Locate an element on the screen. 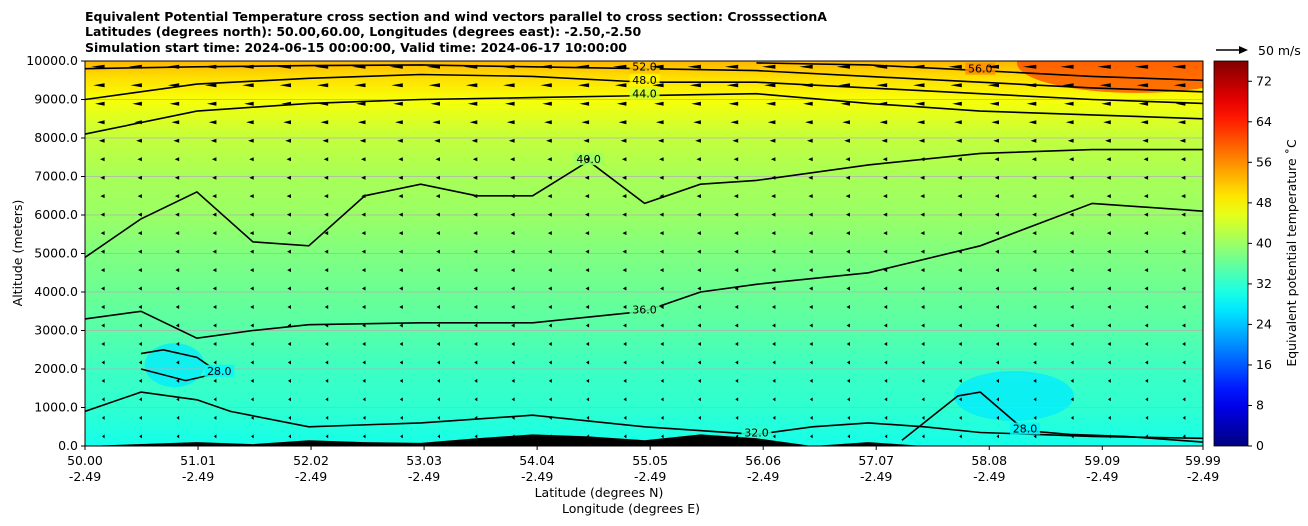 This screenshot has height=526, width=1308. colorbar-tick-label: 8 is located at coordinates (1260, 404).